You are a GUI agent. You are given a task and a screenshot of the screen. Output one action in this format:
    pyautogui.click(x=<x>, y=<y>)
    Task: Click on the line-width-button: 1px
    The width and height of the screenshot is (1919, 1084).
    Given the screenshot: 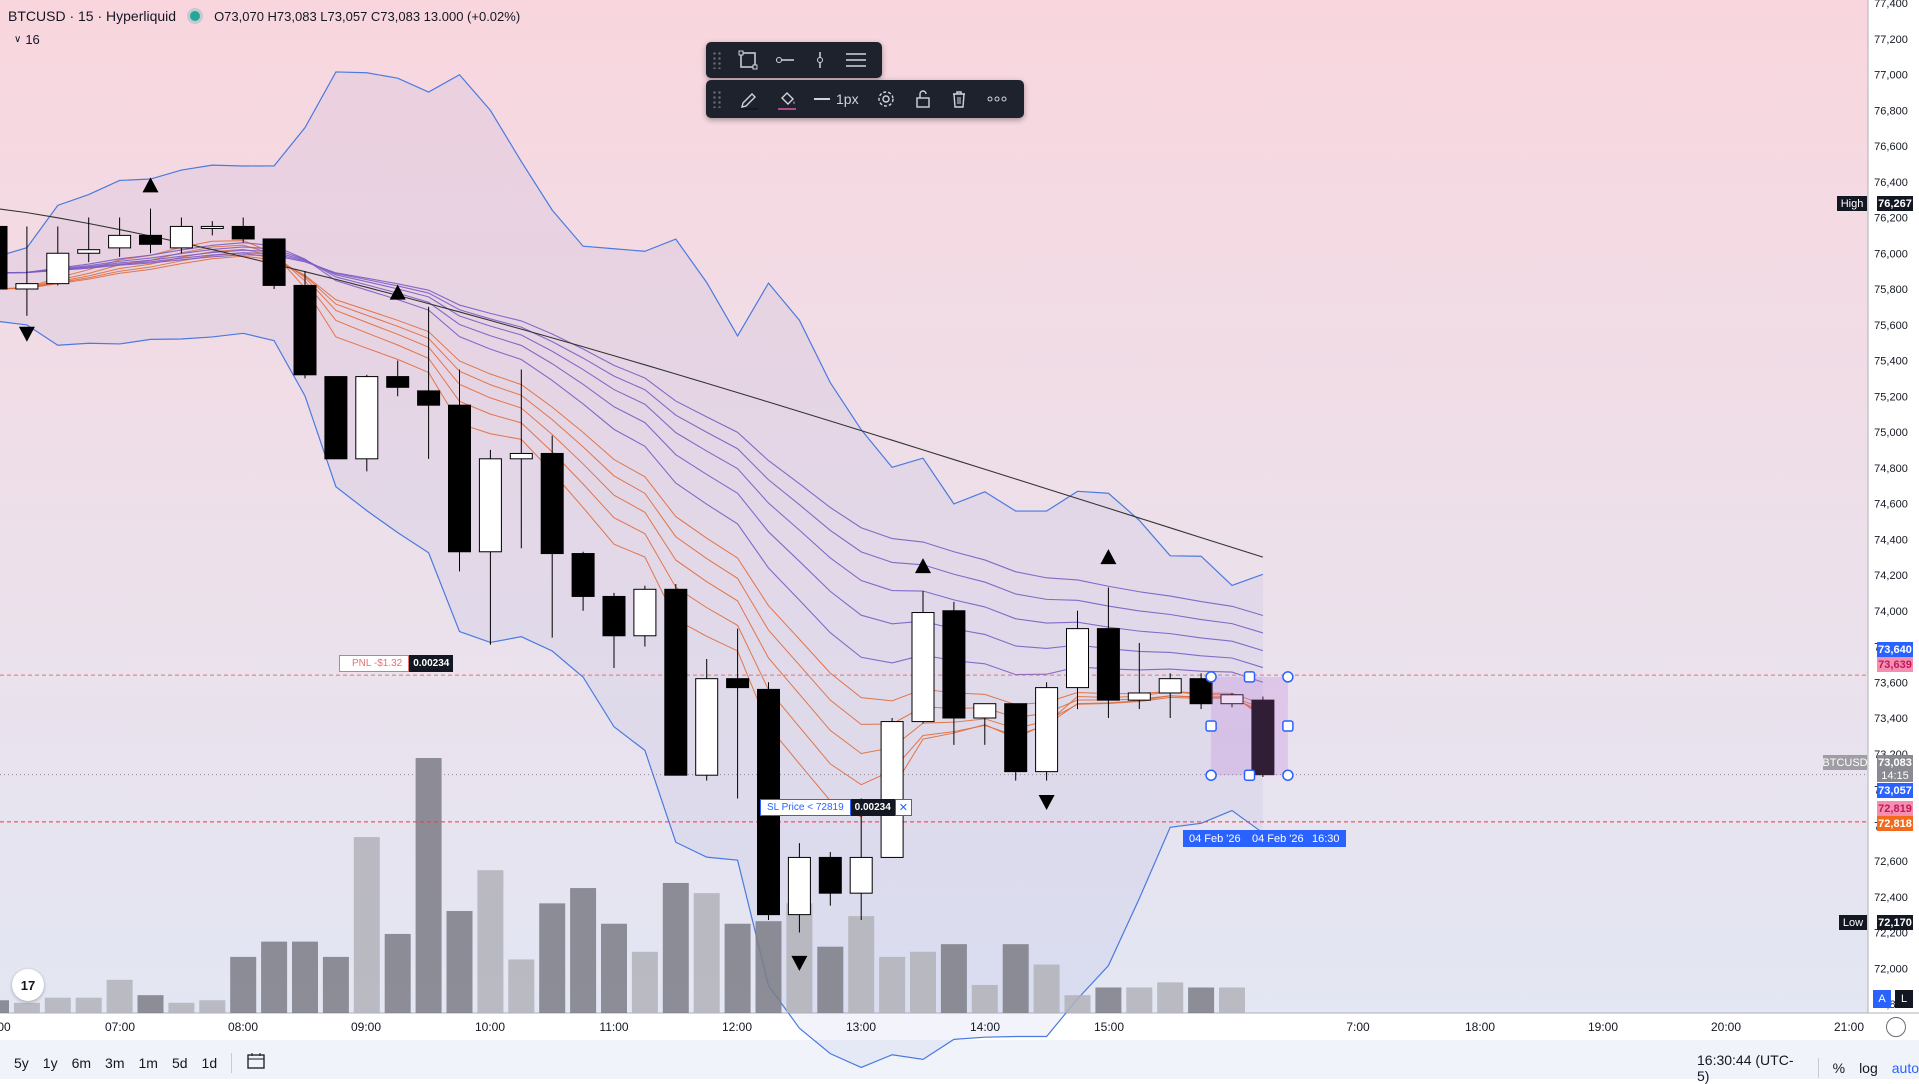 What is the action you would take?
    pyautogui.click(x=836, y=99)
    